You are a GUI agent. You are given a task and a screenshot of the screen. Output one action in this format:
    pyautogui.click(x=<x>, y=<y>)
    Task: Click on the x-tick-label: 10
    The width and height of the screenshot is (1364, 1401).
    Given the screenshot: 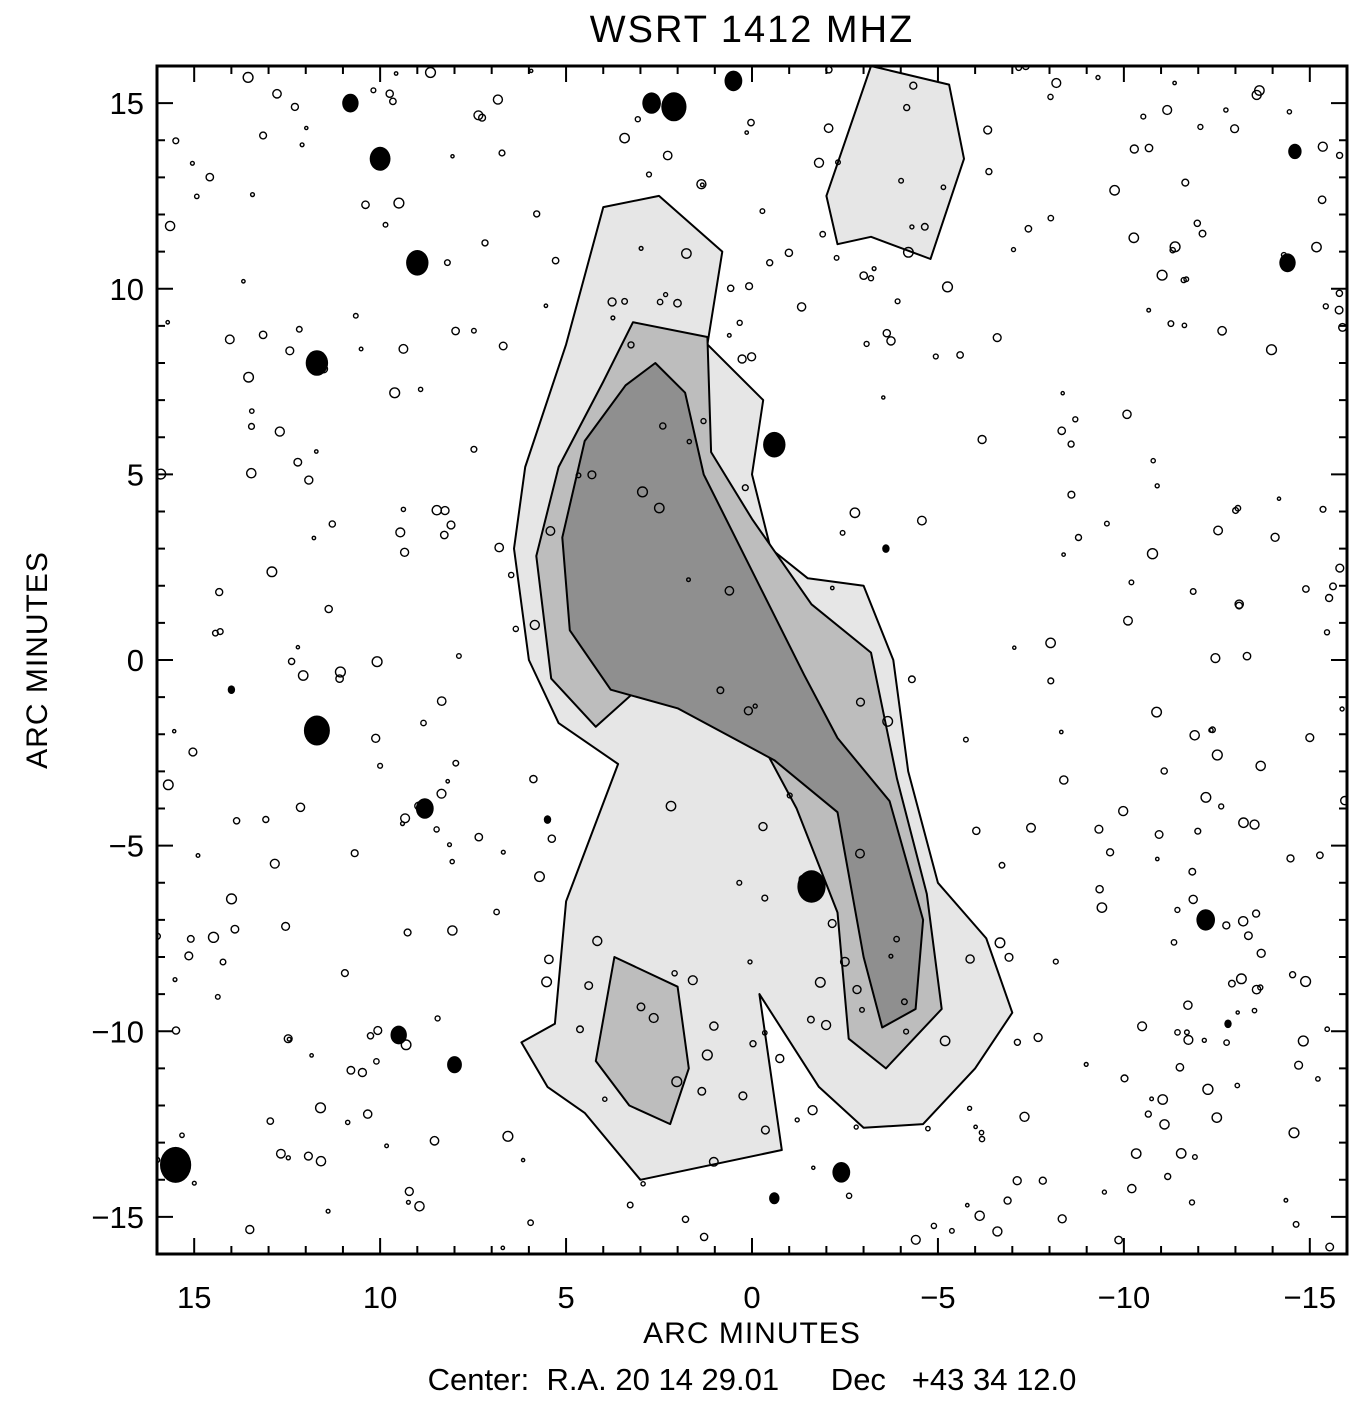 What is the action you would take?
    pyautogui.click(x=380, y=1297)
    